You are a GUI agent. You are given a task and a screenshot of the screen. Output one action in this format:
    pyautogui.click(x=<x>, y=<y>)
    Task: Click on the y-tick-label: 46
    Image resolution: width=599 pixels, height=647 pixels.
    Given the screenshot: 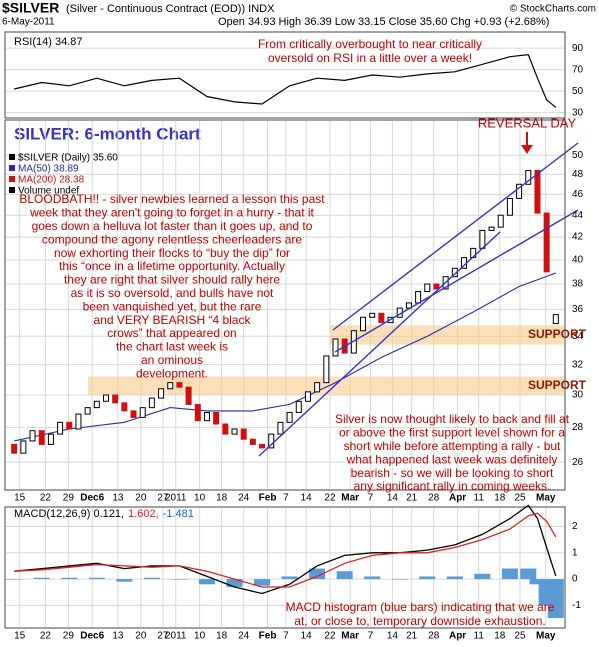 What is the action you would take?
    pyautogui.click(x=578, y=194)
    